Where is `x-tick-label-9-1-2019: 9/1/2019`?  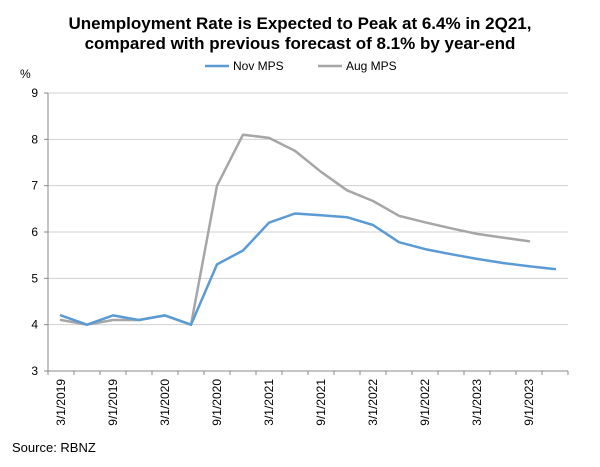 x-tick-label-9-1-2019: 9/1/2019 is located at coordinates (113, 402).